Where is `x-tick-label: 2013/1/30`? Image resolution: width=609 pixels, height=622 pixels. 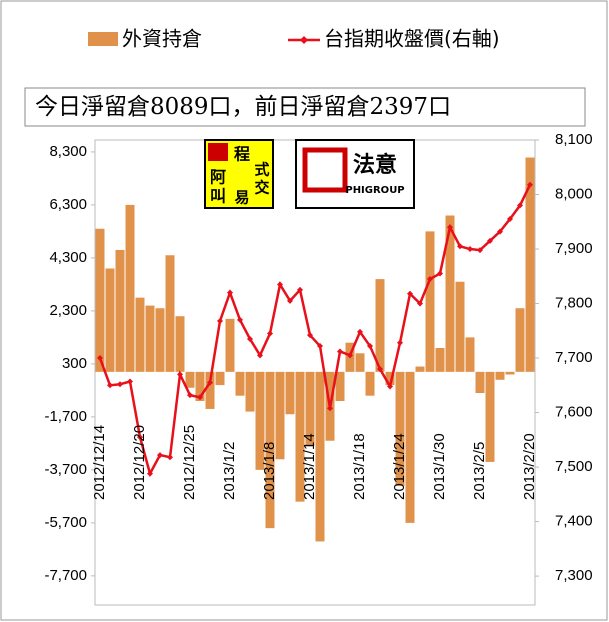
x-tick-label: 2013/1/30 is located at coordinates (439, 466).